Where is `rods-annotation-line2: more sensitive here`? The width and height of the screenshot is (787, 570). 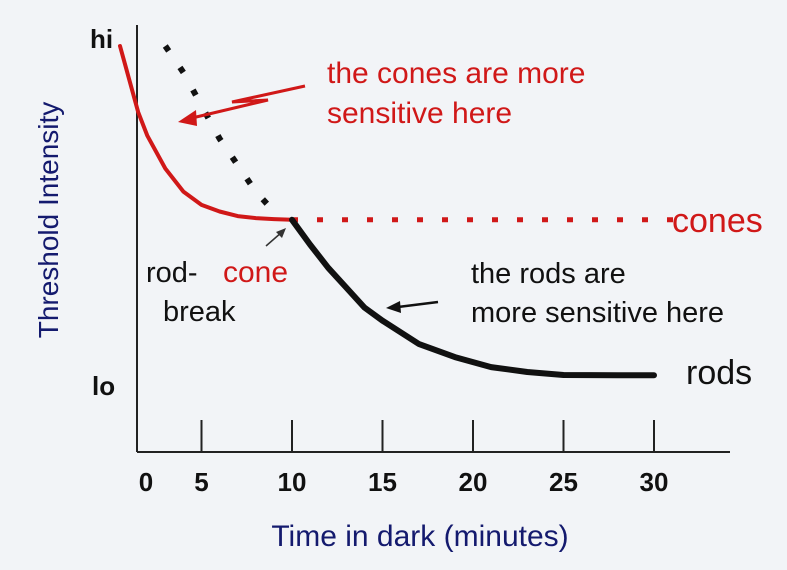 rods-annotation-line2: more sensitive here is located at coordinates (597, 313).